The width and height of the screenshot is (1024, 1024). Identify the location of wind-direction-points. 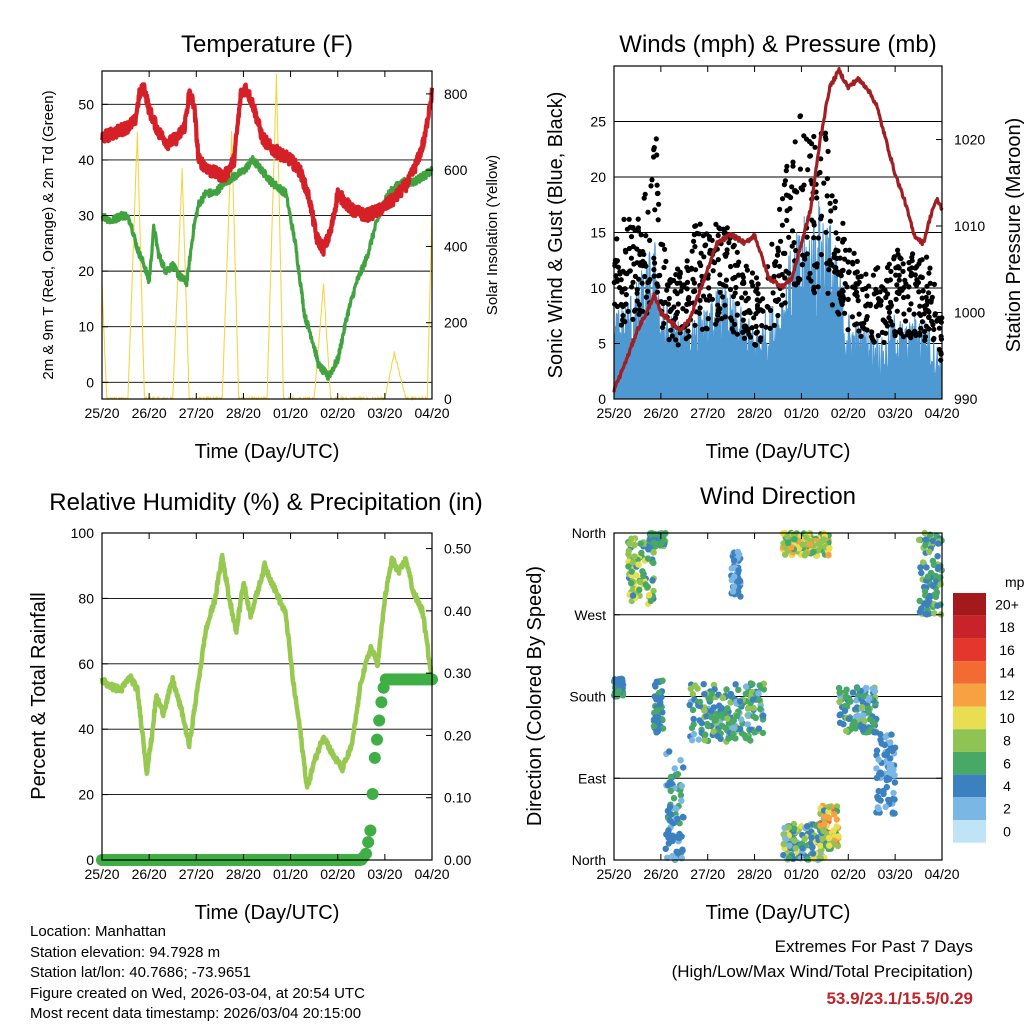
(777, 696).